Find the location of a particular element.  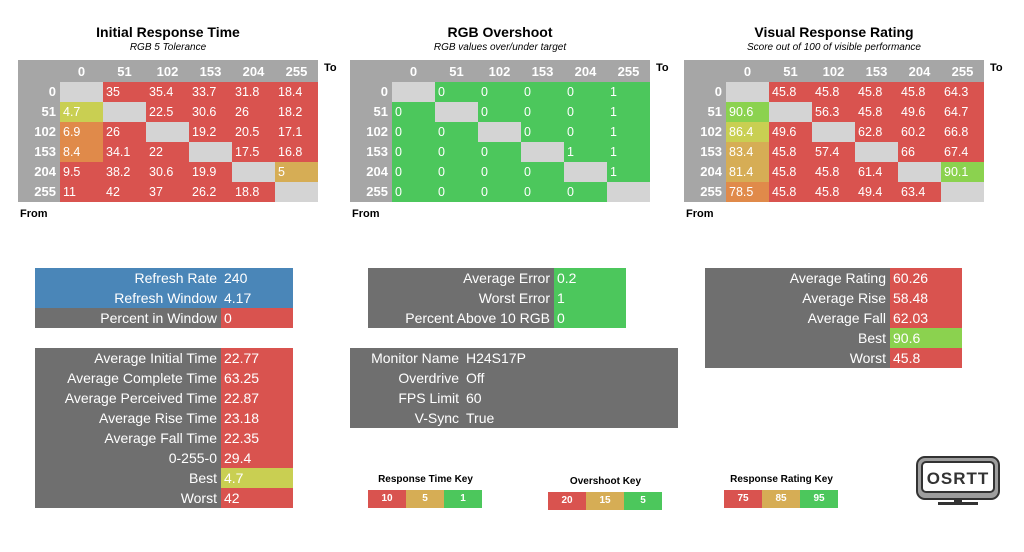

logo-text: OSRTT is located at coordinates (958, 478).